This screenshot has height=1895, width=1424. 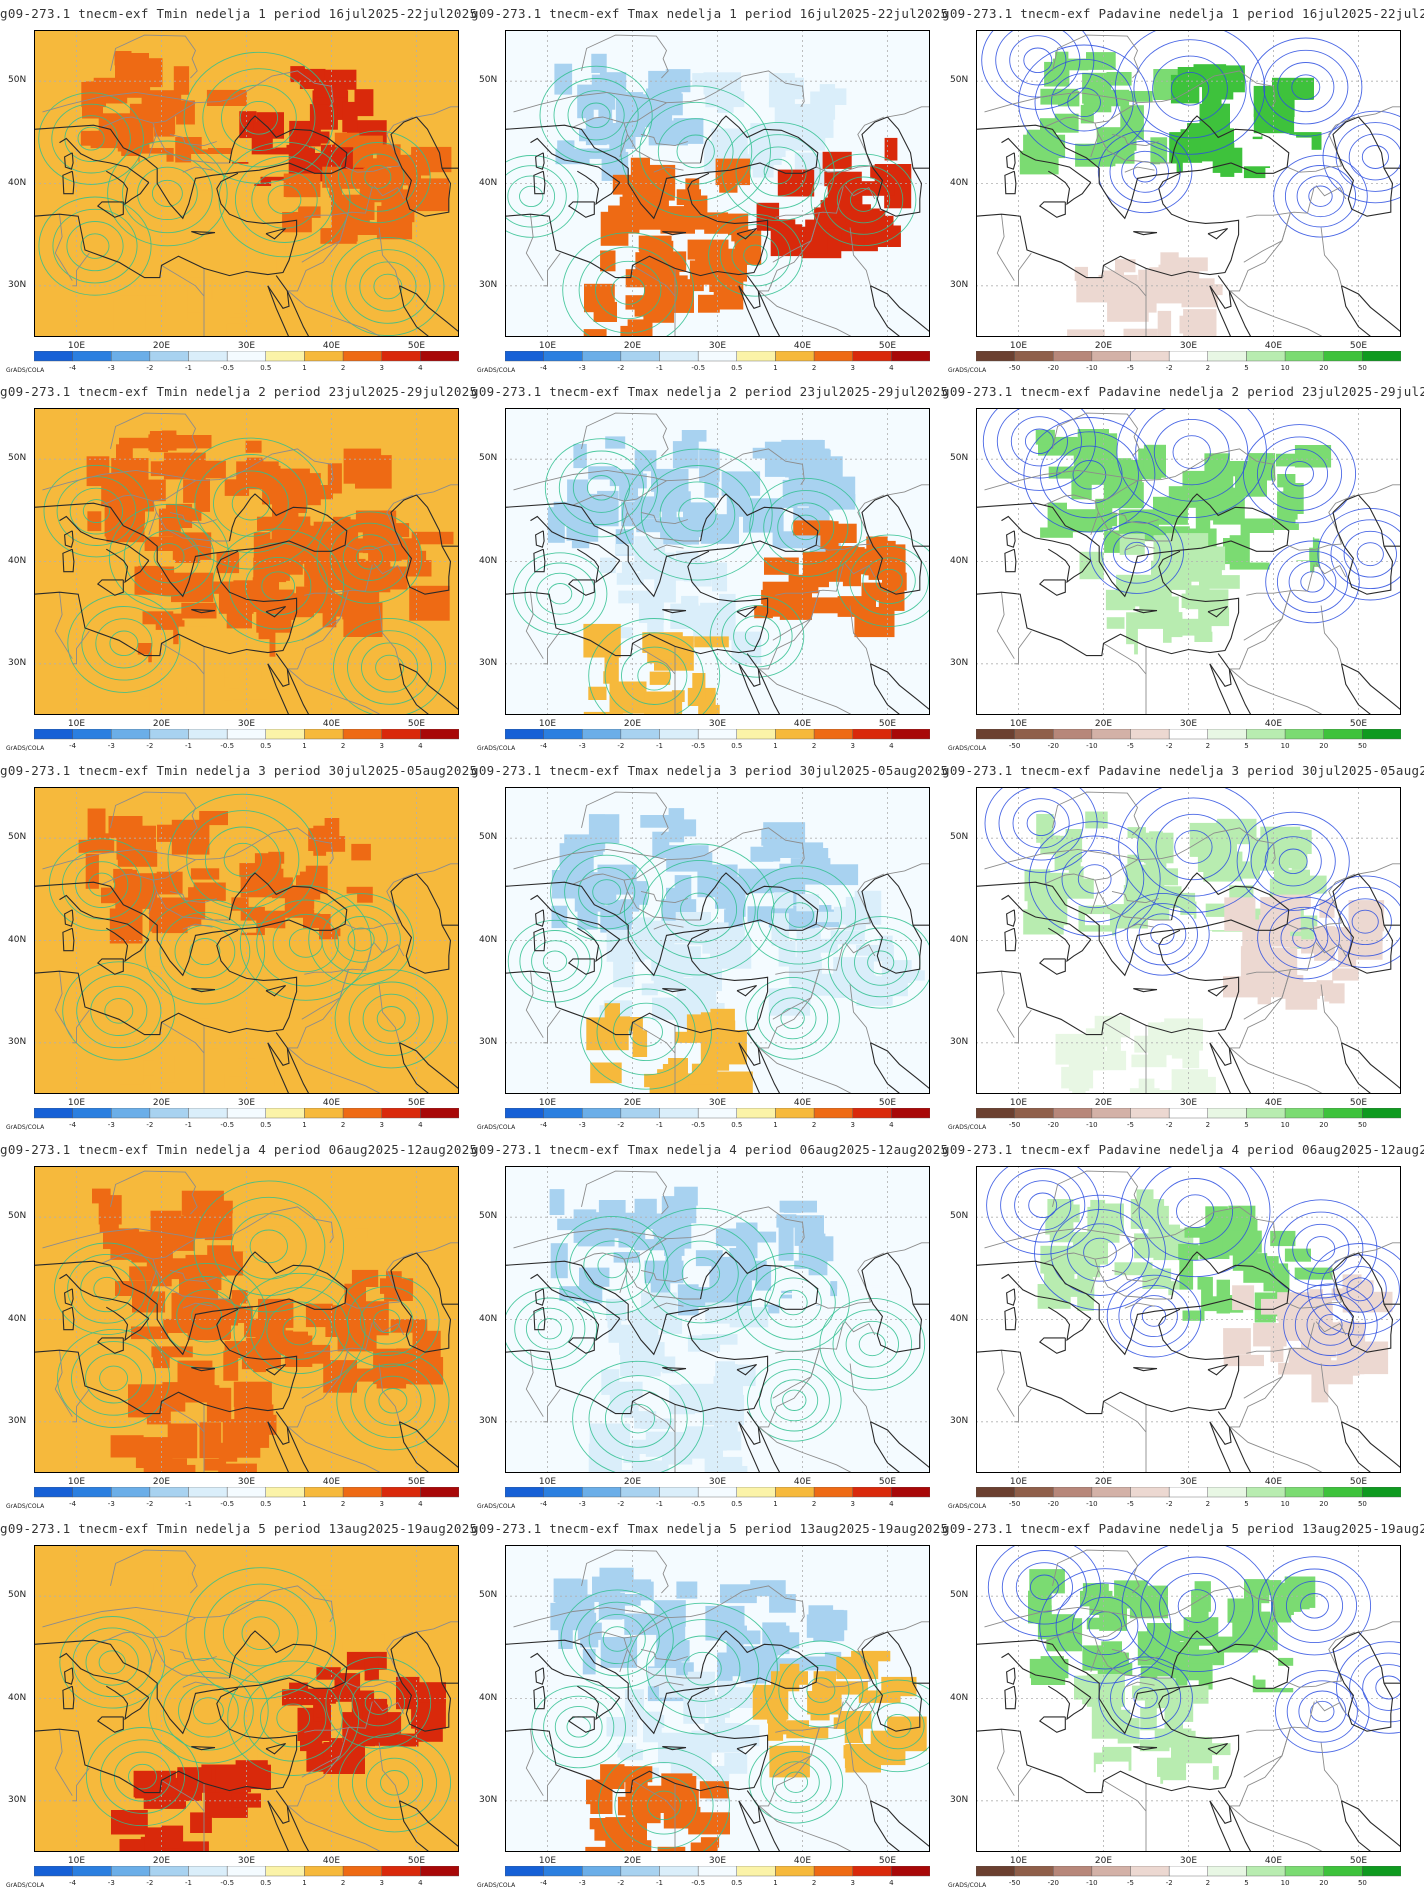 What do you see at coordinates (149, 1883) in the screenshot?
I see `colorbar-label: -2` at bounding box center [149, 1883].